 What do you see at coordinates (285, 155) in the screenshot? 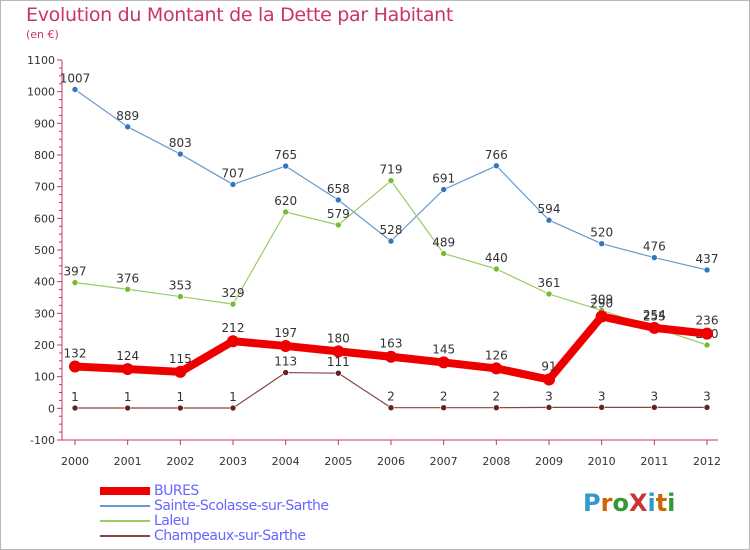
I see `data-label: 765` at bounding box center [285, 155].